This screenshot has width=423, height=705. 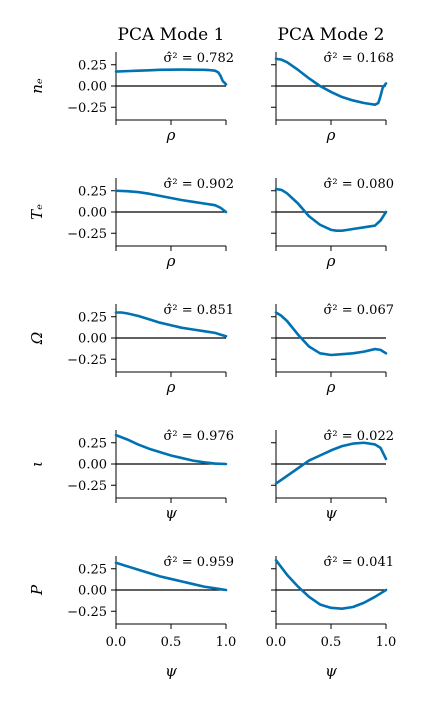 I want to click on row-variable-label: P, so click(x=37, y=590).